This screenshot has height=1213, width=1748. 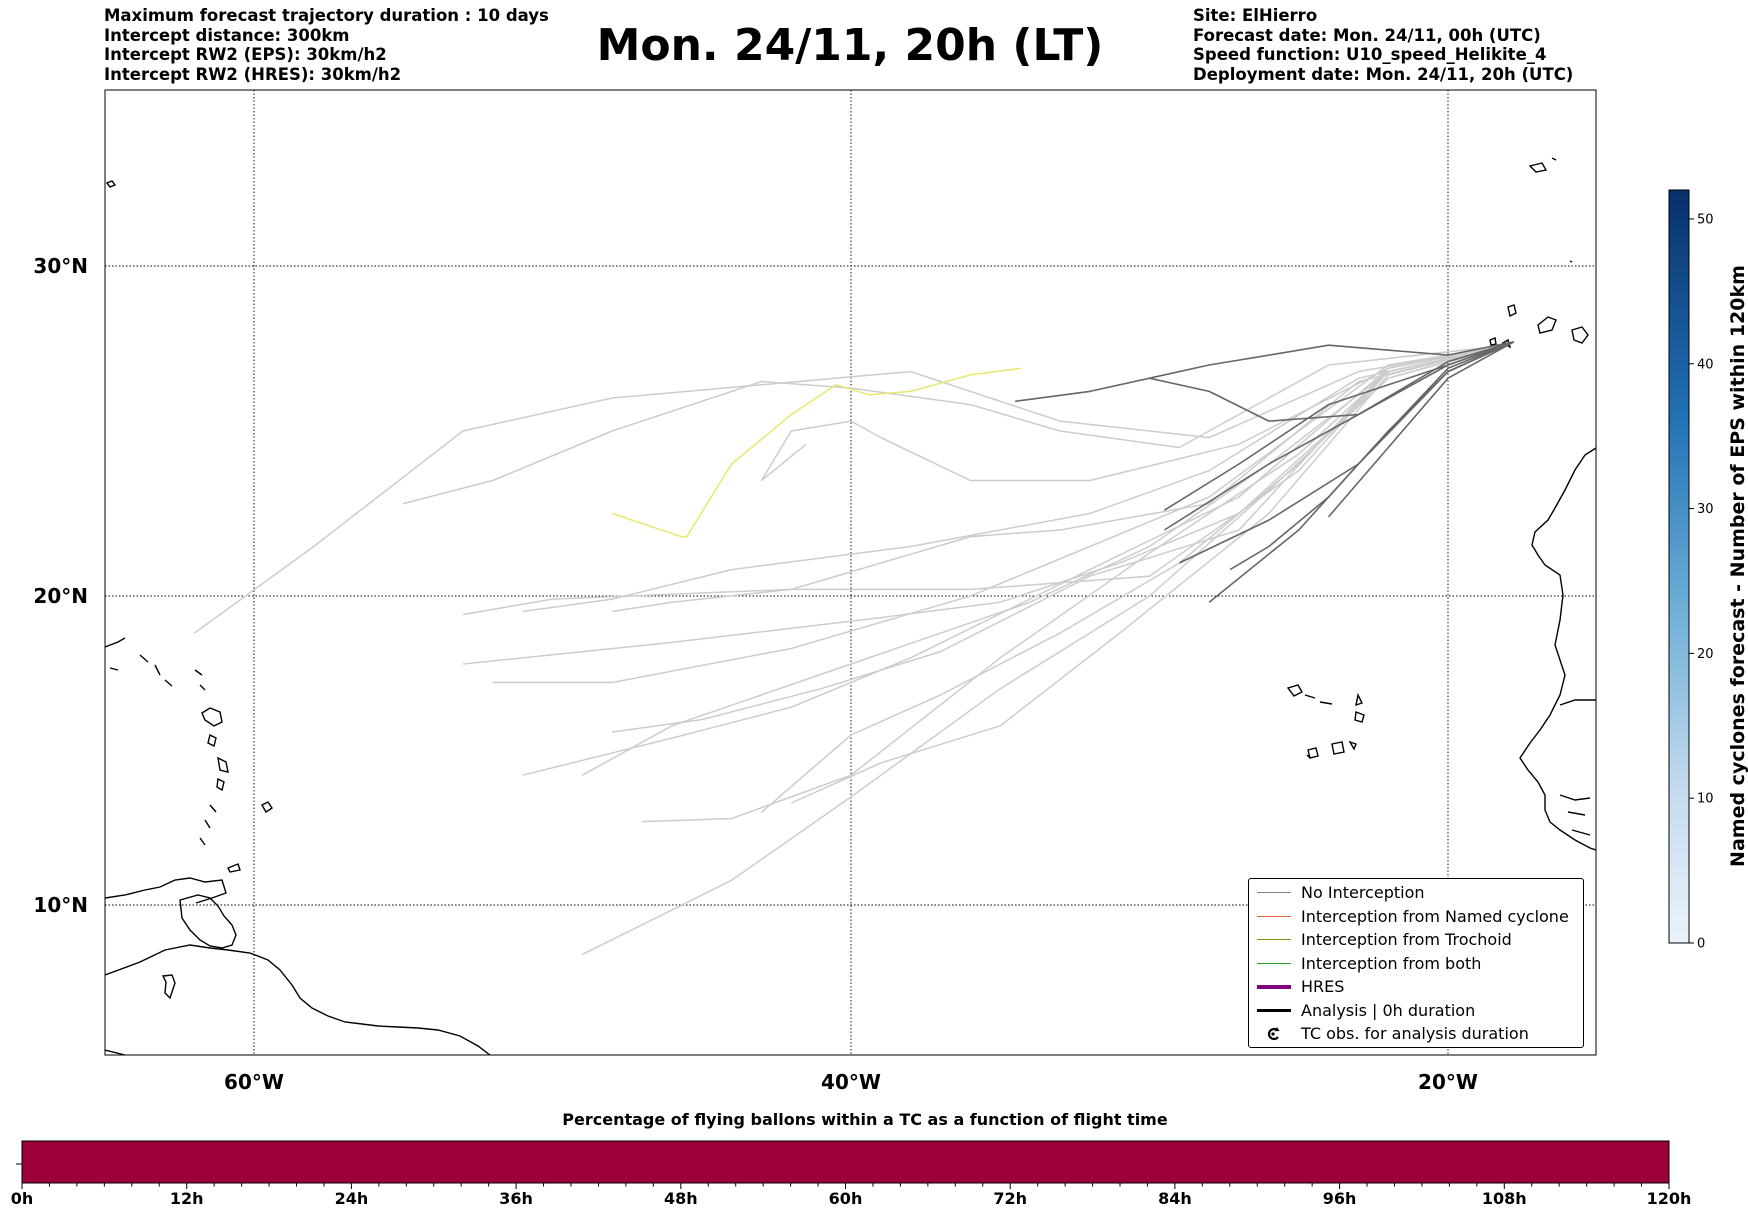 I want to click on legend-label-tc-obs: TC obs. for analysis duration, so click(x=1415, y=1033).